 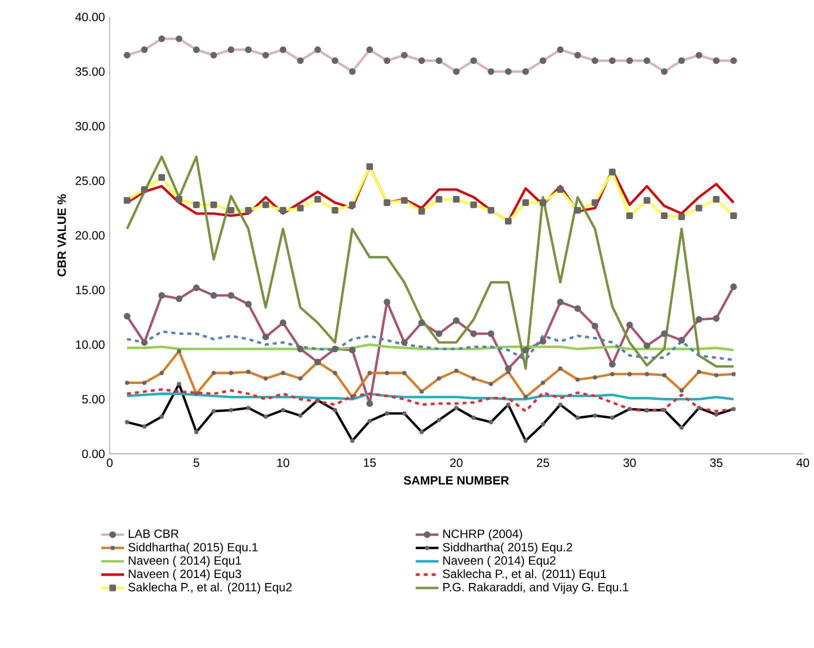 I want to click on x-tick-label: 40, so click(x=803, y=462).